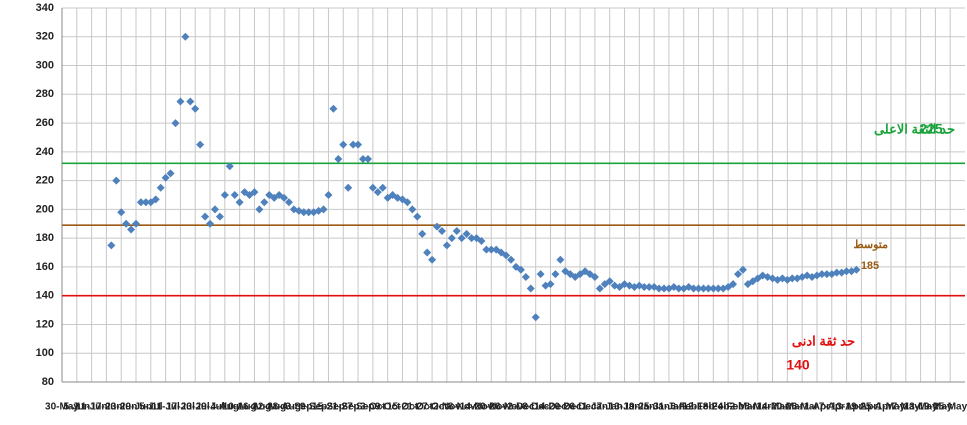 Image resolution: width=967 pixels, height=425 pixels. Describe the element at coordinates (45, 267) in the screenshot. I see `y-tick-label: 160` at that location.